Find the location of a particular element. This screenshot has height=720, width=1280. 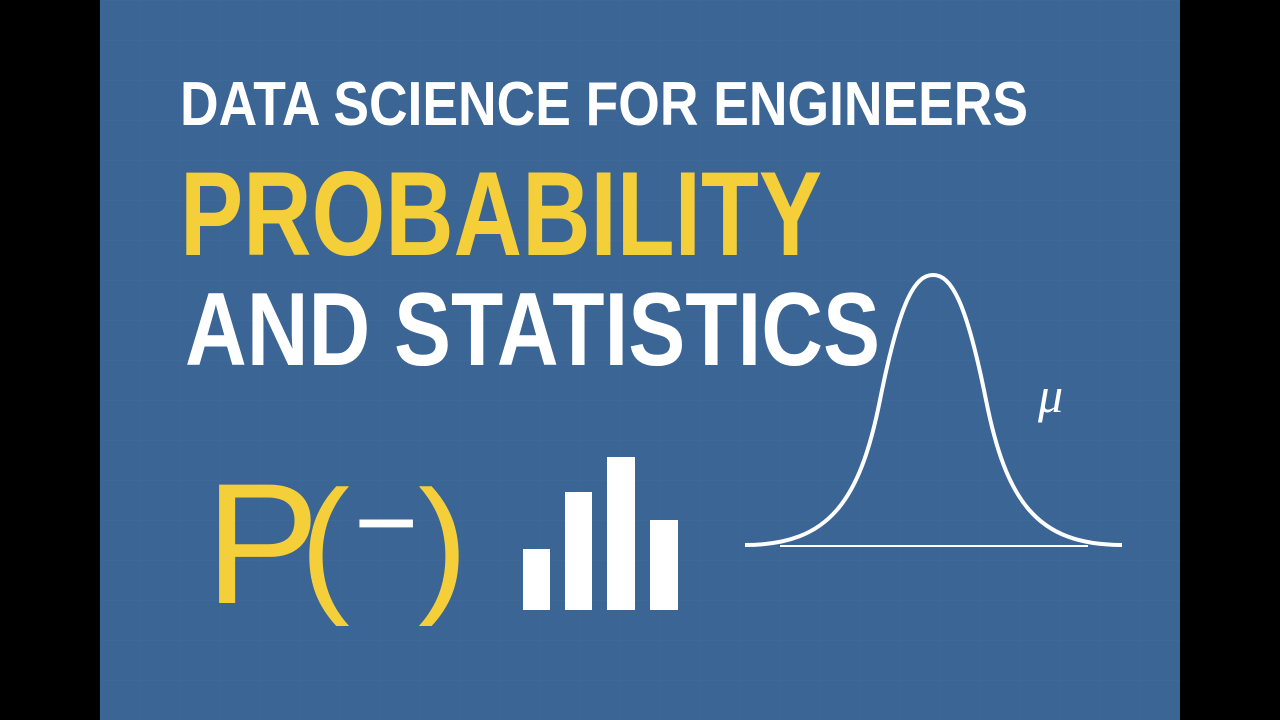

formula-paren: ) is located at coordinates (443, 543).